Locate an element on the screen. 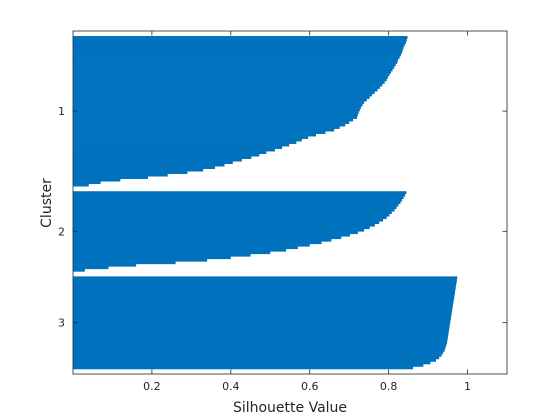  y-tick-label: 1 is located at coordinates (61, 111).